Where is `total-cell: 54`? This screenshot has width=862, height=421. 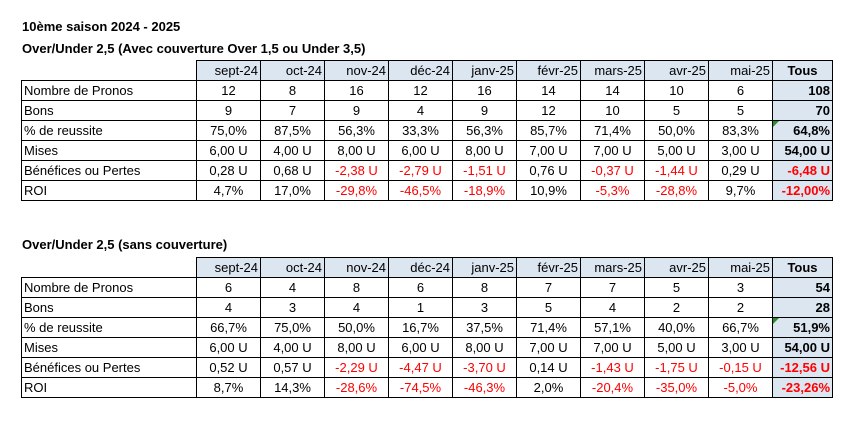 total-cell: 54 is located at coordinates (802, 287).